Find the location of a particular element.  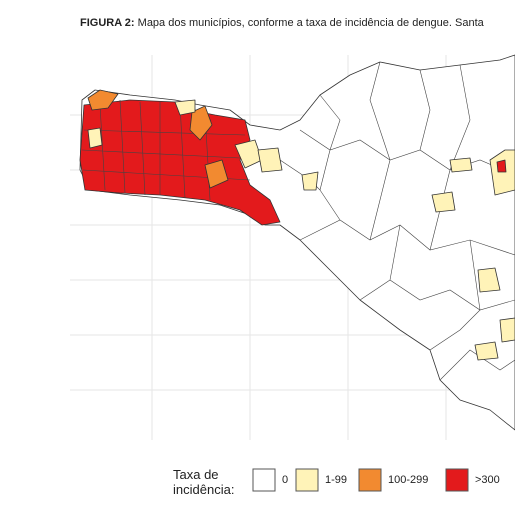

legend-items: 0 1-99 100-299 >300 is located at coordinates (376, 480).